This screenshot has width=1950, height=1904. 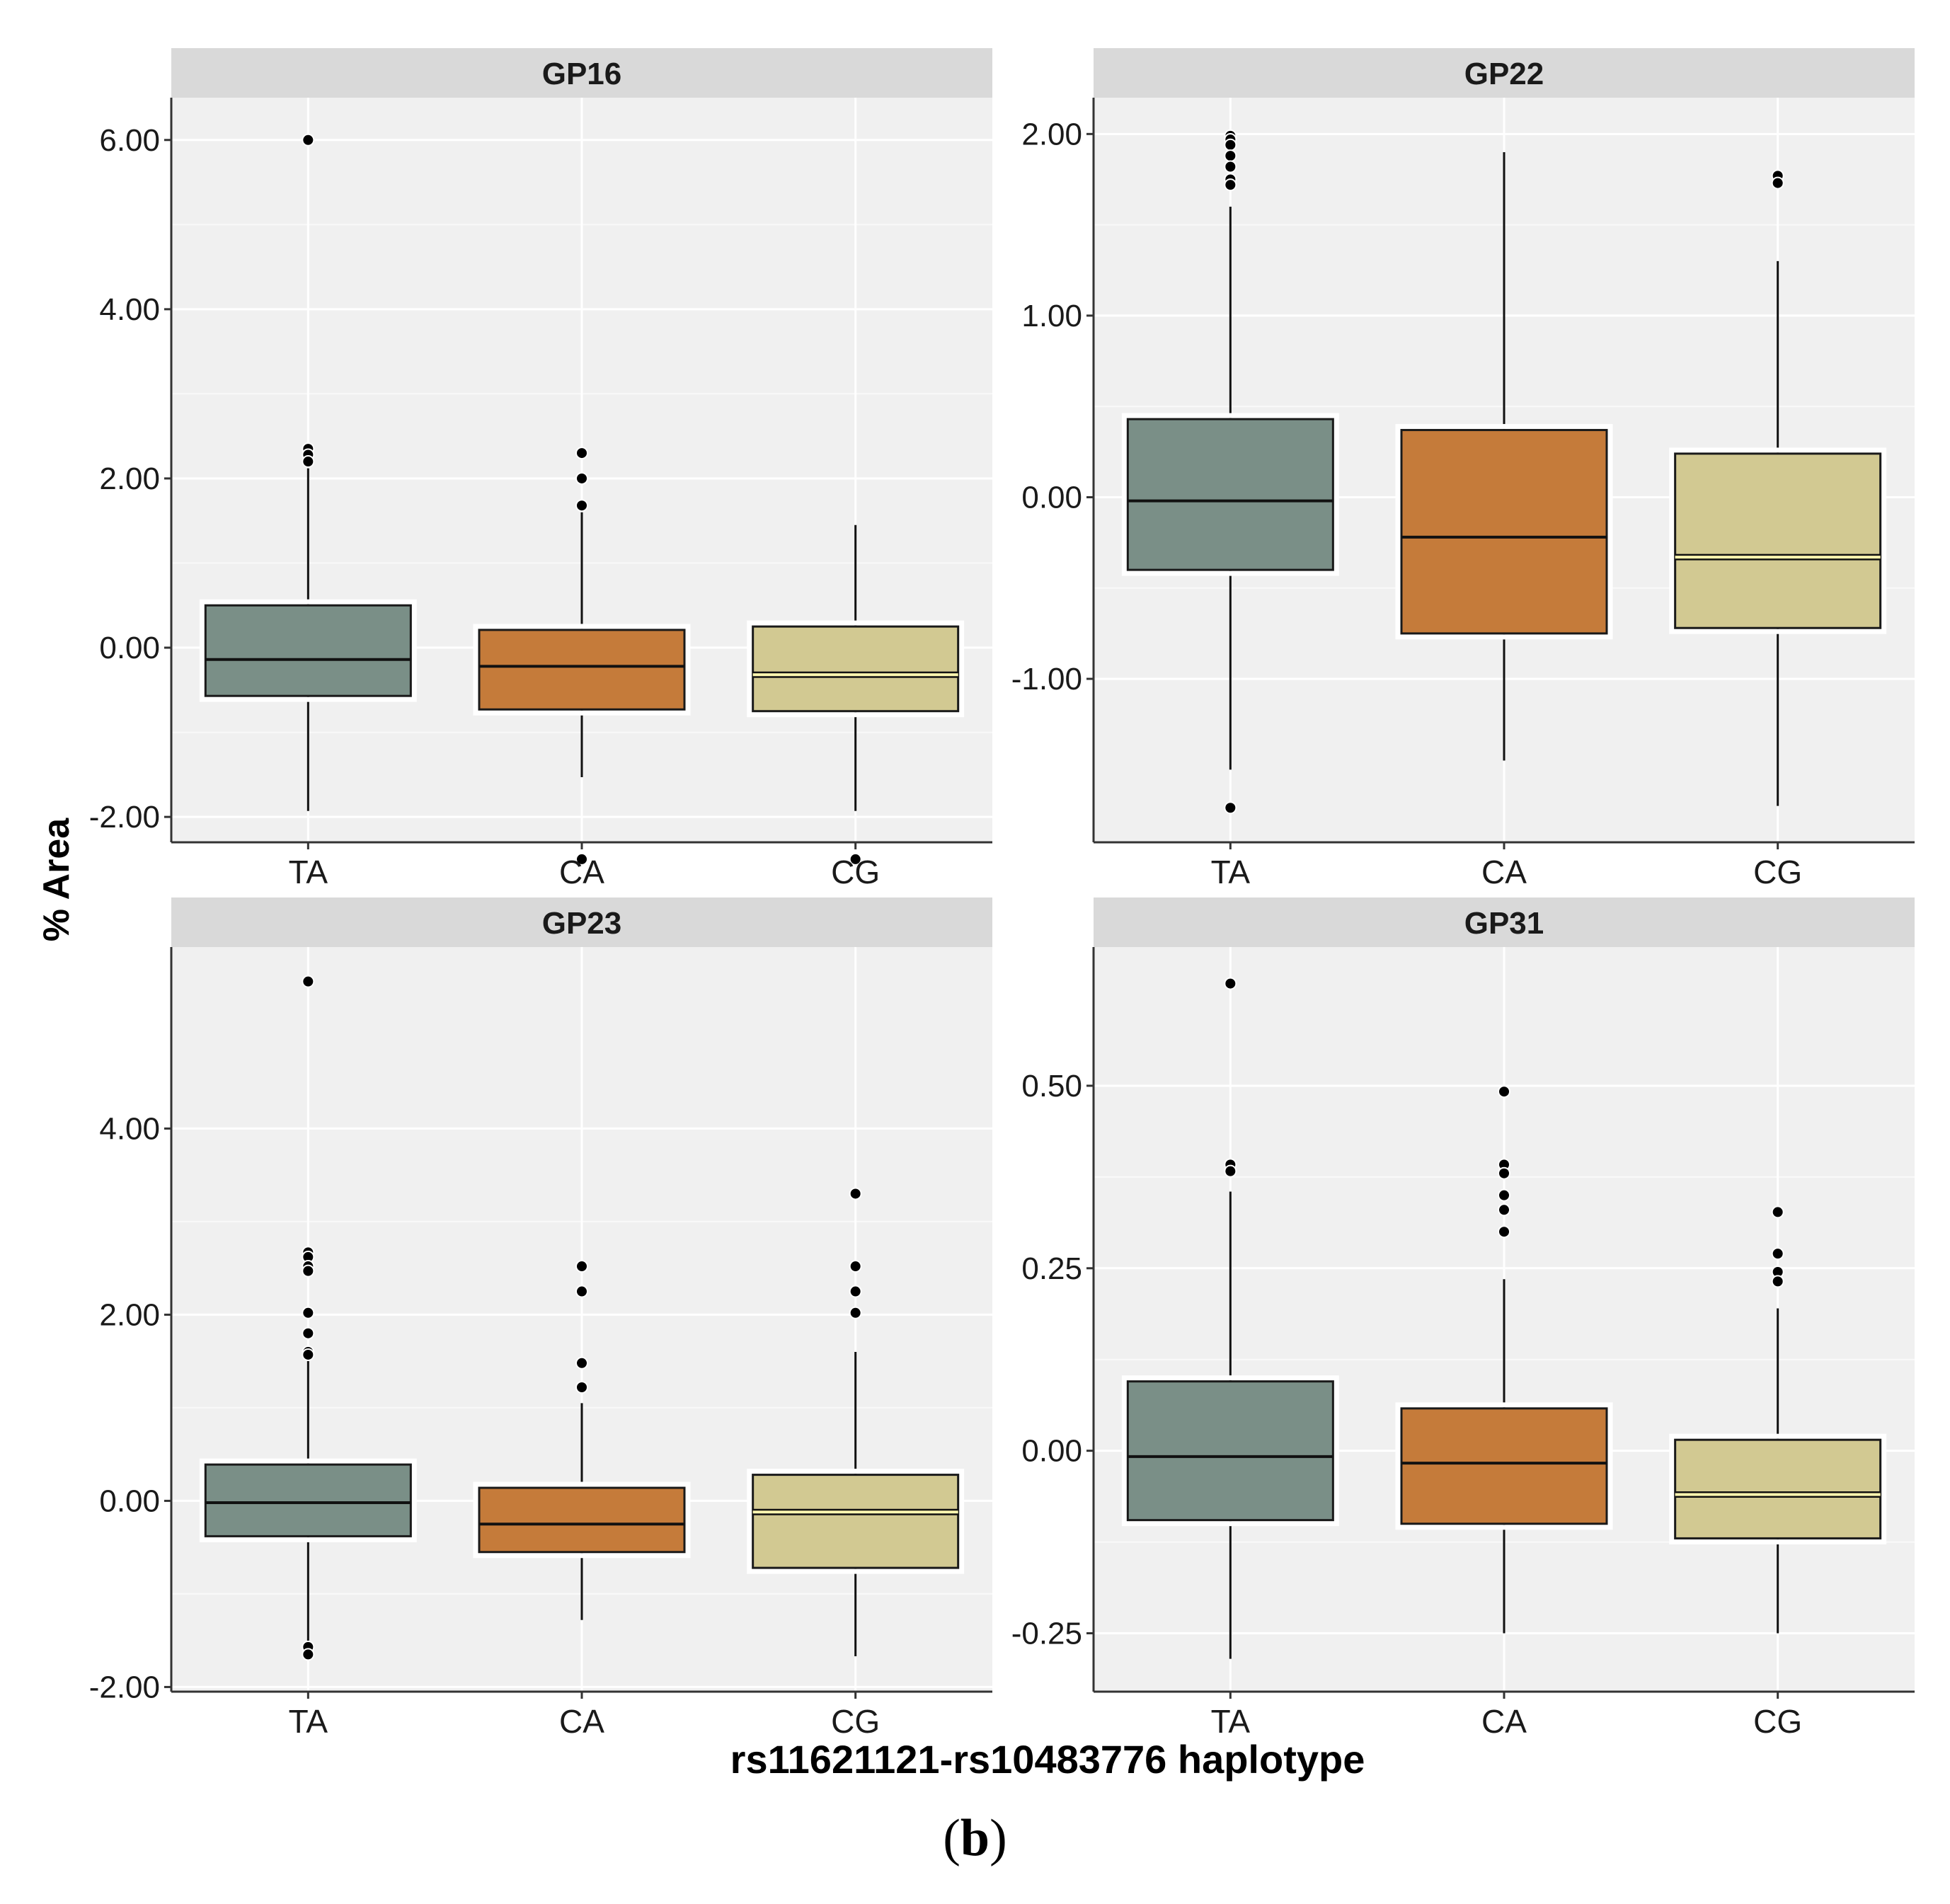 What do you see at coordinates (582, 924) in the screenshot?
I see `facet-title: GP23` at bounding box center [582, 924].